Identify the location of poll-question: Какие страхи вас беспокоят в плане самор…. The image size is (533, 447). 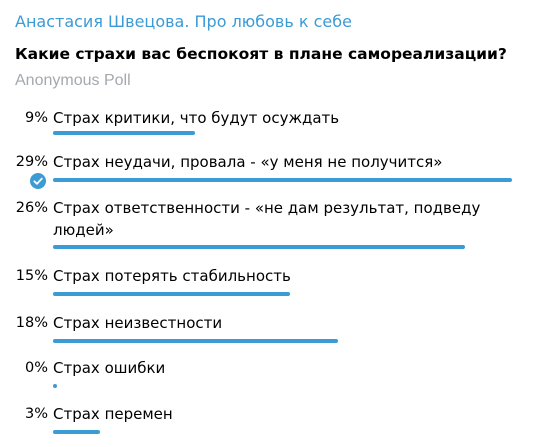
(261, 54).